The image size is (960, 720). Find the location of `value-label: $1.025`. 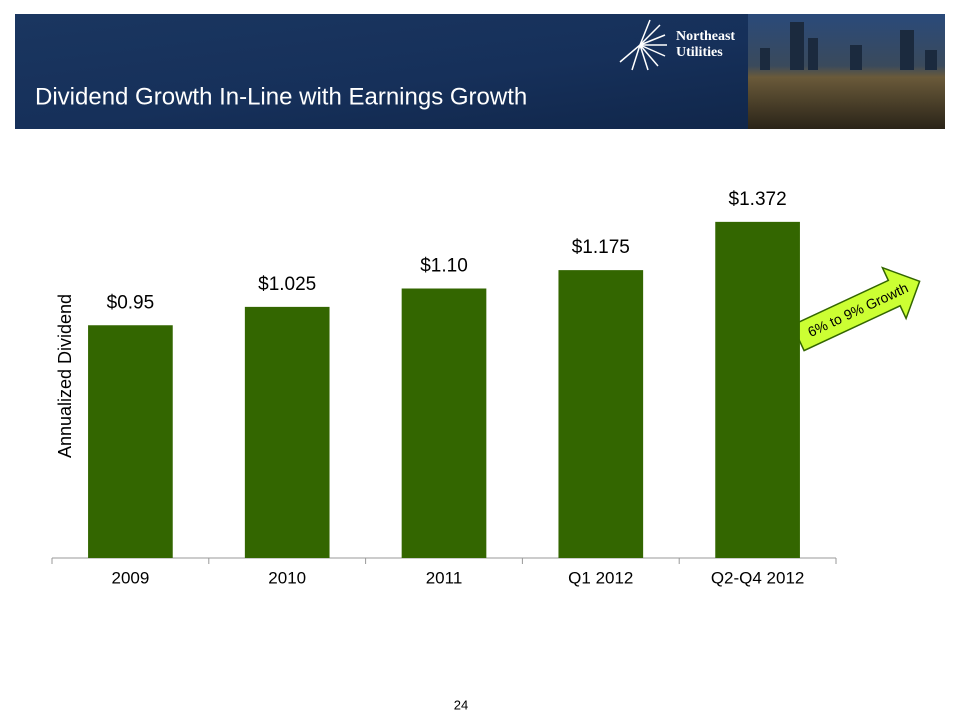

value-label: $1.025 is located at coordinates (287, 284).